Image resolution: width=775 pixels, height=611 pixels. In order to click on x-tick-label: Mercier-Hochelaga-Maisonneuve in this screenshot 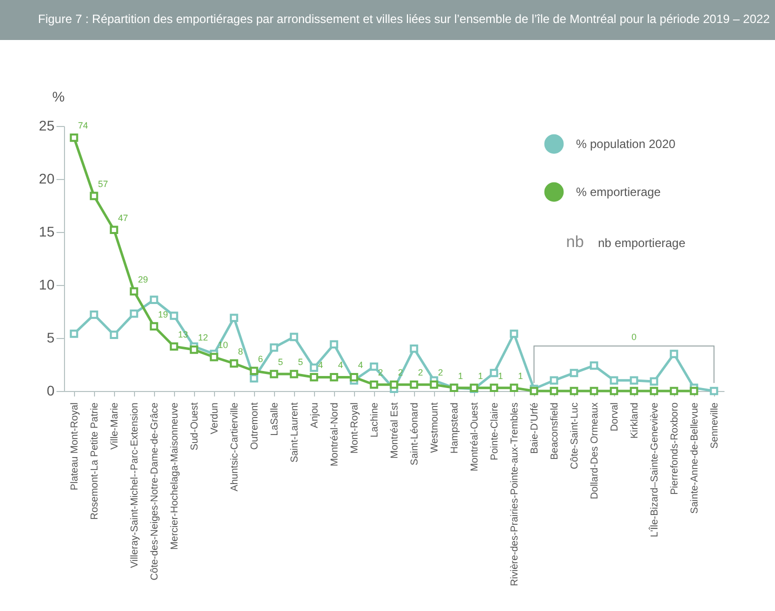, I will do `click(175, 476)`.